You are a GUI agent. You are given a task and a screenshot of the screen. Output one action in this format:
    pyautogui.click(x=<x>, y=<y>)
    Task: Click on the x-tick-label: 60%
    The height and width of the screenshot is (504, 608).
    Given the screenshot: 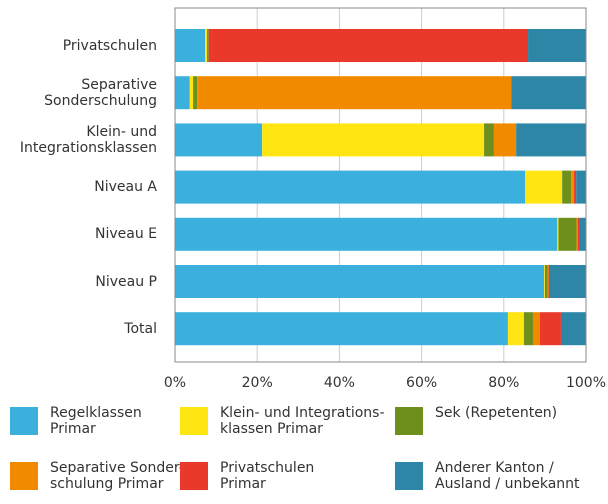 What is the action you would take?
    pyautogui.click(x=422, y=383)
    